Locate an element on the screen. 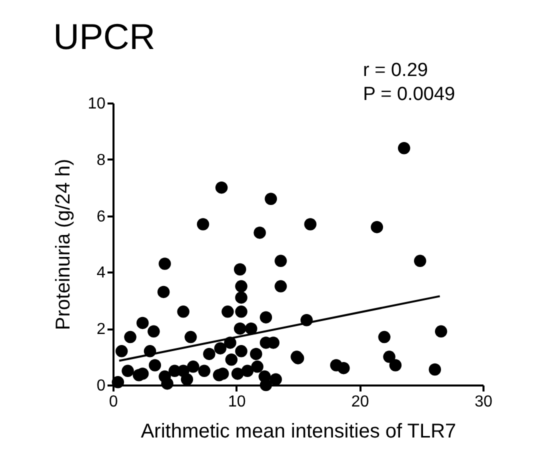  y-tick-label: 10 is located at coordinates (97, 104).